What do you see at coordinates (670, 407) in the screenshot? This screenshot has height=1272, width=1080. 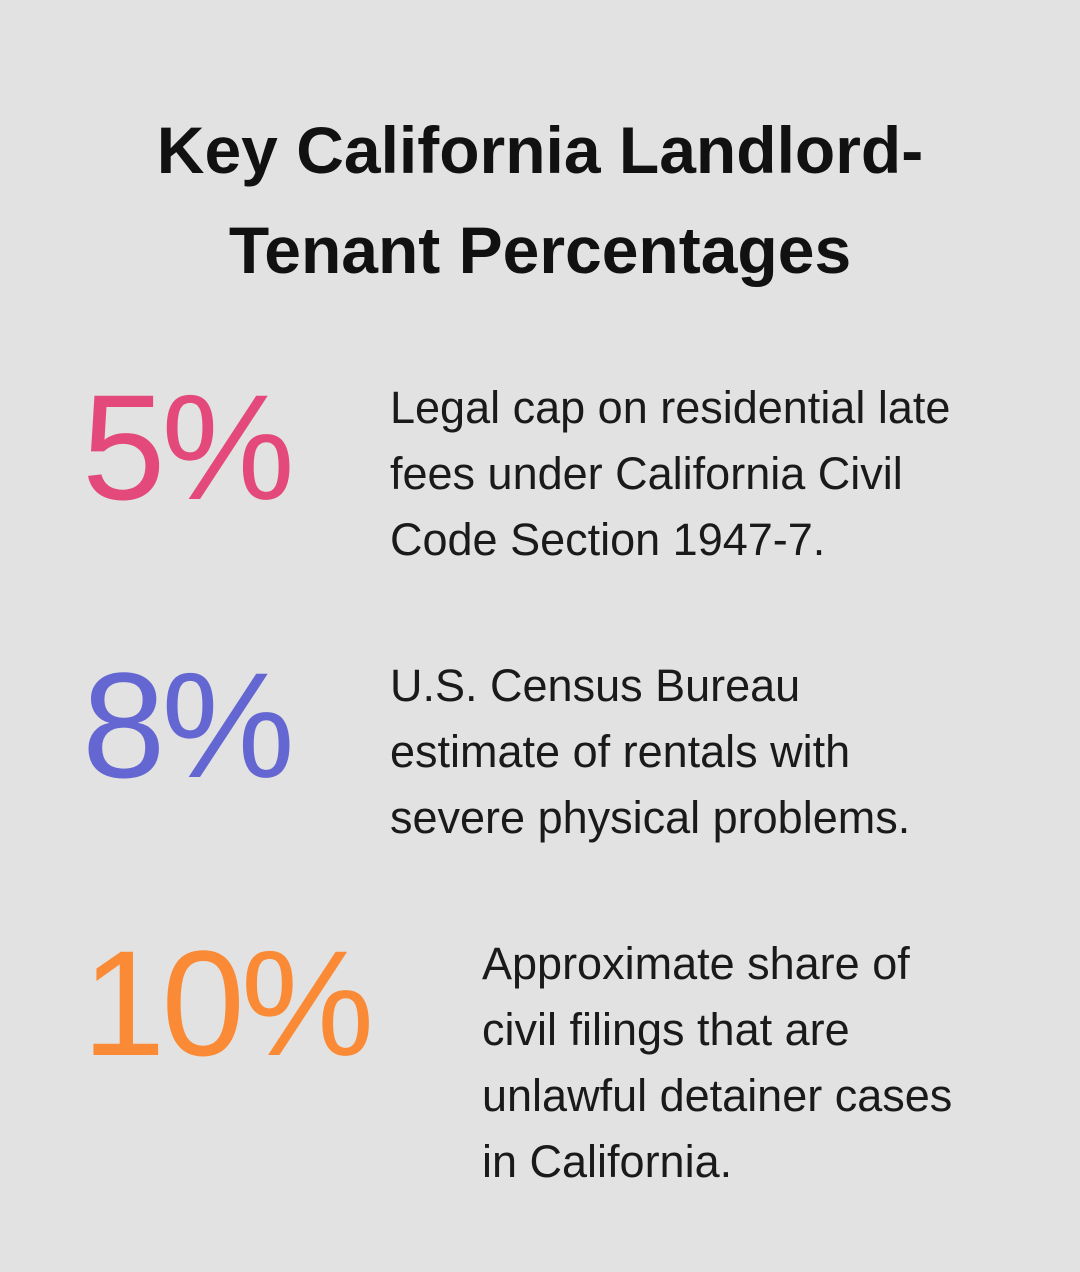 I see `stat-description: Legal cap on residential late` at bounding box center [670, 407].